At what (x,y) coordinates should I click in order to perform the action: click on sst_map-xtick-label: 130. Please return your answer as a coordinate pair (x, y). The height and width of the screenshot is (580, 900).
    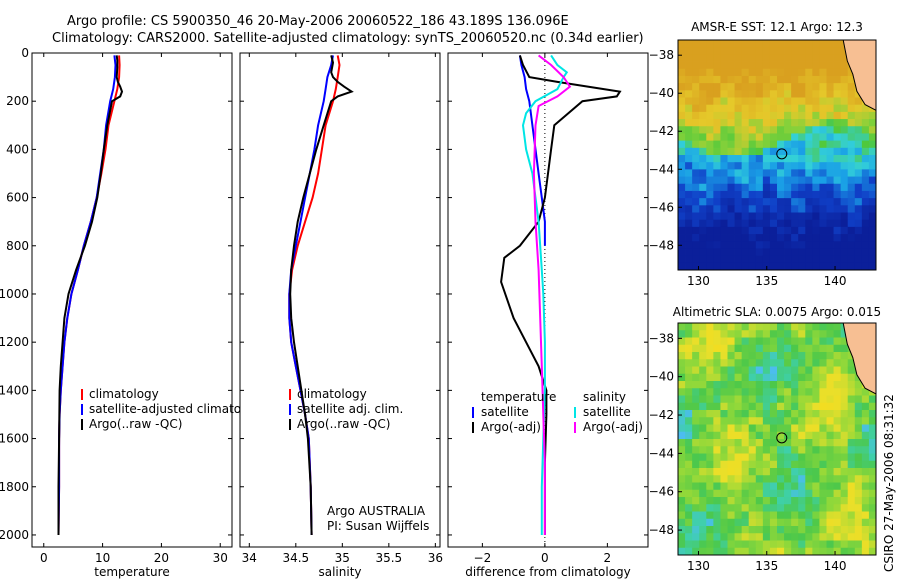
    Looking at the image, I should click on (698, 281).